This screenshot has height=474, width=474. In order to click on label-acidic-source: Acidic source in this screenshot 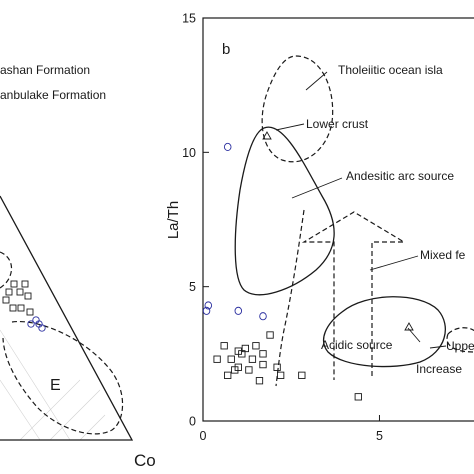, I will do `click(357, 345)`.